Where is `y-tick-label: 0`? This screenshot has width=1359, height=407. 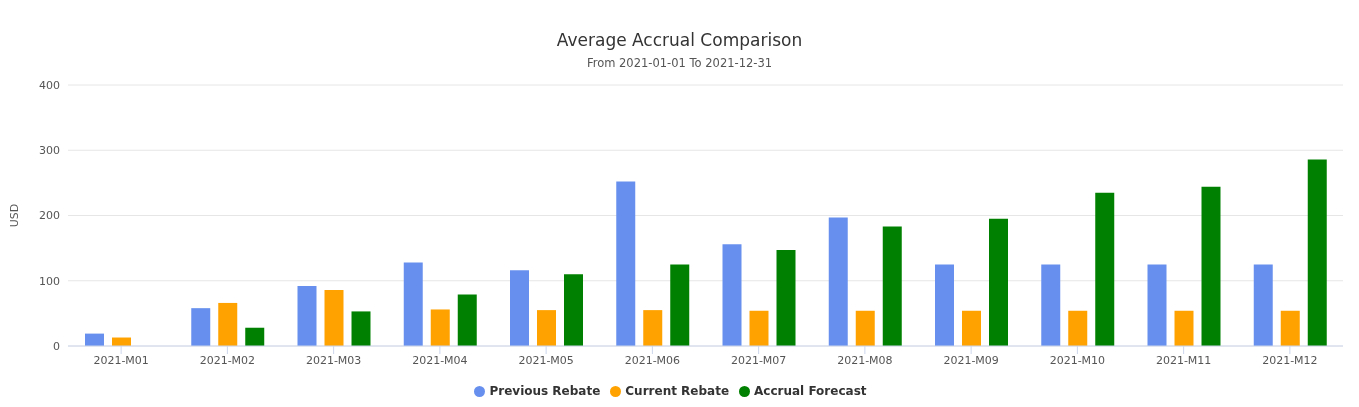 y-tick-label: 0 is located at coordinates (56, 346).